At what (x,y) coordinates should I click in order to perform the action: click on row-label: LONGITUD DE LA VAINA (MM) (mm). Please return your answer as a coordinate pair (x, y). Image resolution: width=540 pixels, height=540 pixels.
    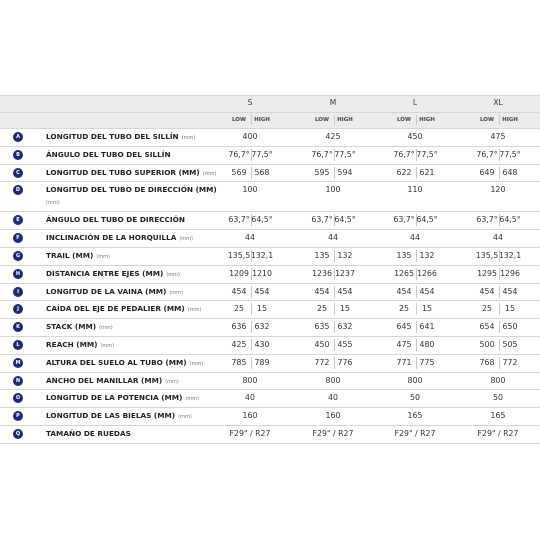
    Looking at the image, I should click on (114, 291).